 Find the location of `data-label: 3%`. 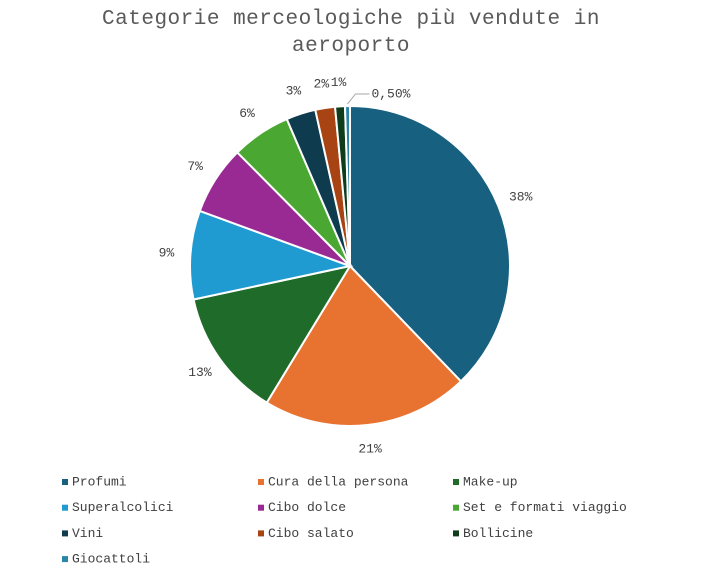

data-label: 3% is located at coordinates (294, 90).